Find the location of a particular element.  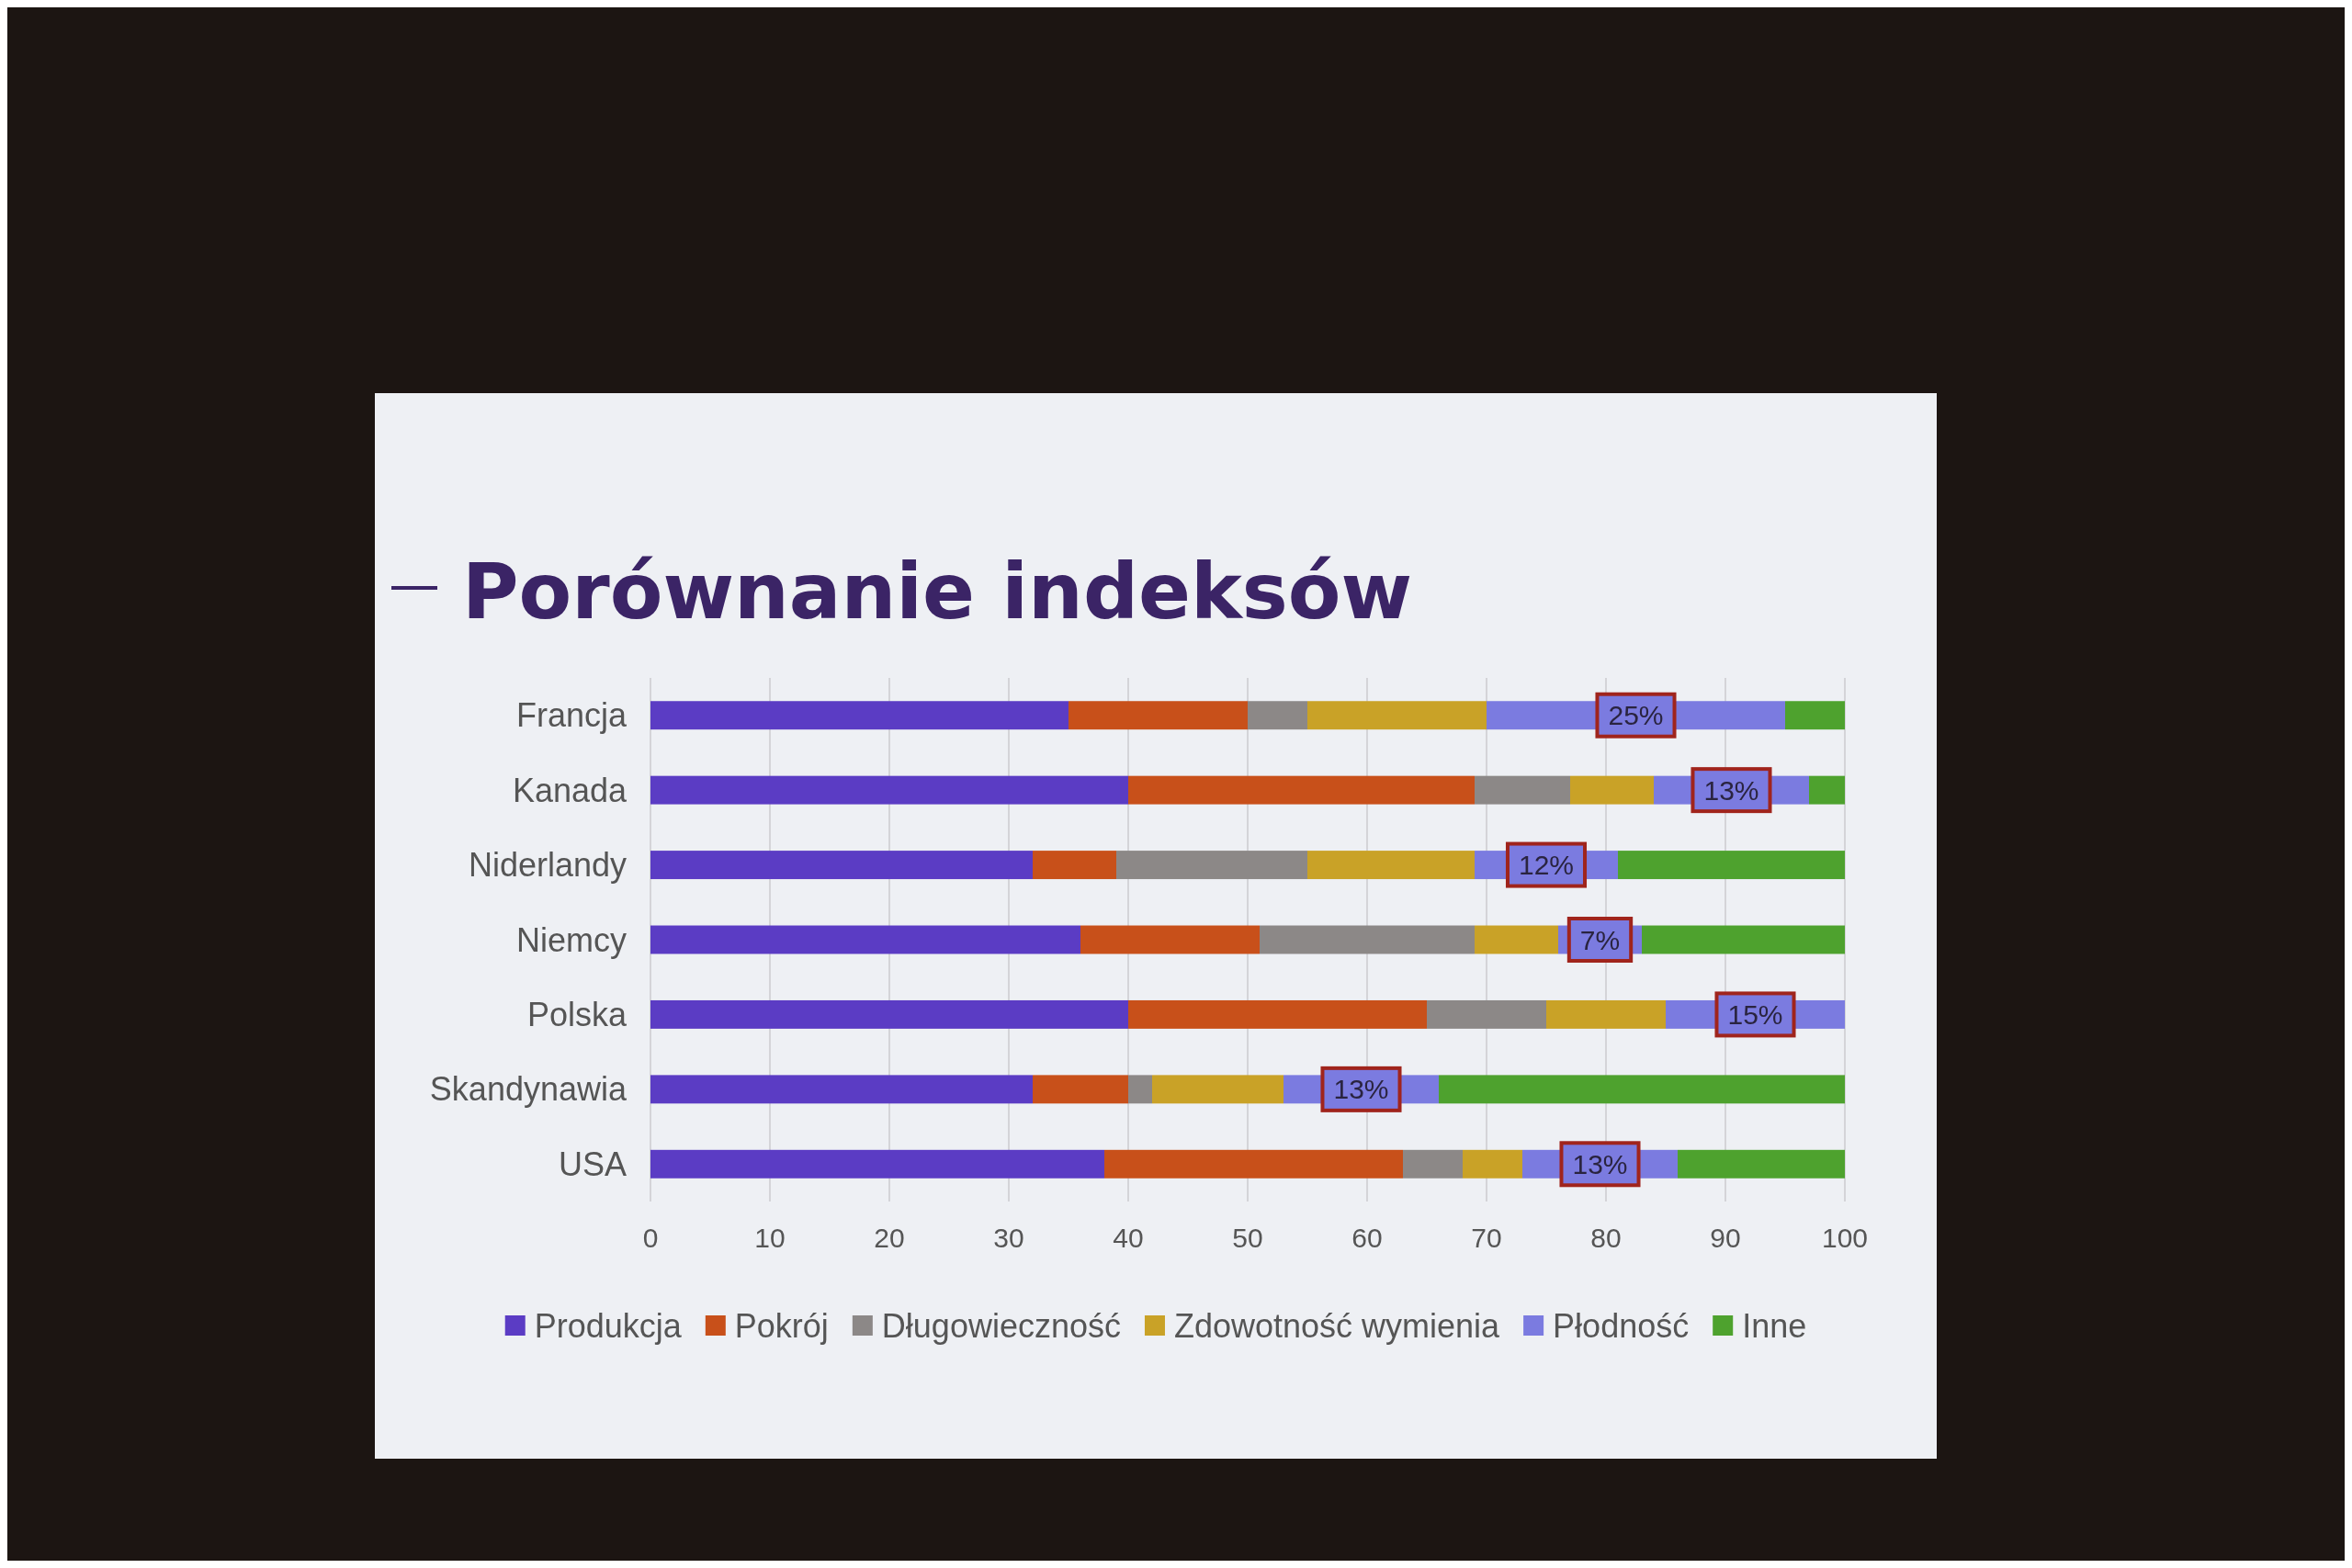

x-tick-label: 10 is located at coordinates (770, 1238).